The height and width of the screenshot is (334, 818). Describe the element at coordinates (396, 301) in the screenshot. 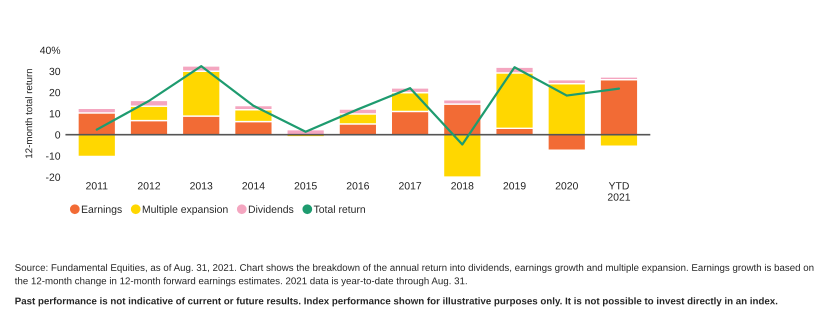

I see `text: Past performance is not indicative of current or future results. Index performance shown for illustrative purposes only. It is not possible to invest directly in an index.` at that location.